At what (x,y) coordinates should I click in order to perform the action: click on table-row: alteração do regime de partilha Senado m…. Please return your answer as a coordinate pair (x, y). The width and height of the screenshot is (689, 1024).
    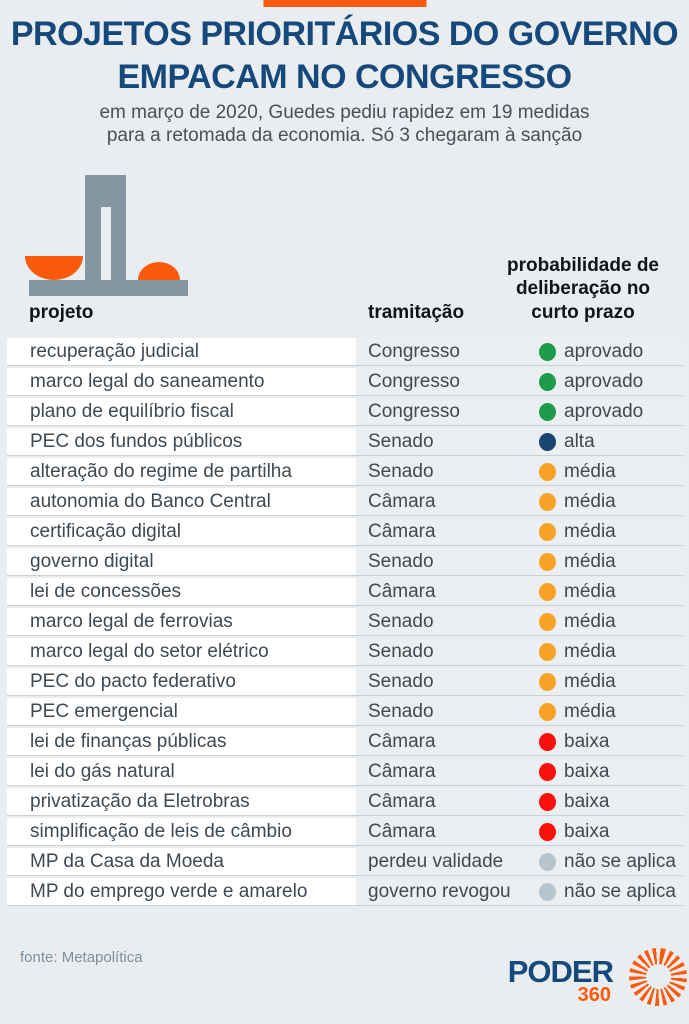
    Looking at the image, I should click on (345, 472).